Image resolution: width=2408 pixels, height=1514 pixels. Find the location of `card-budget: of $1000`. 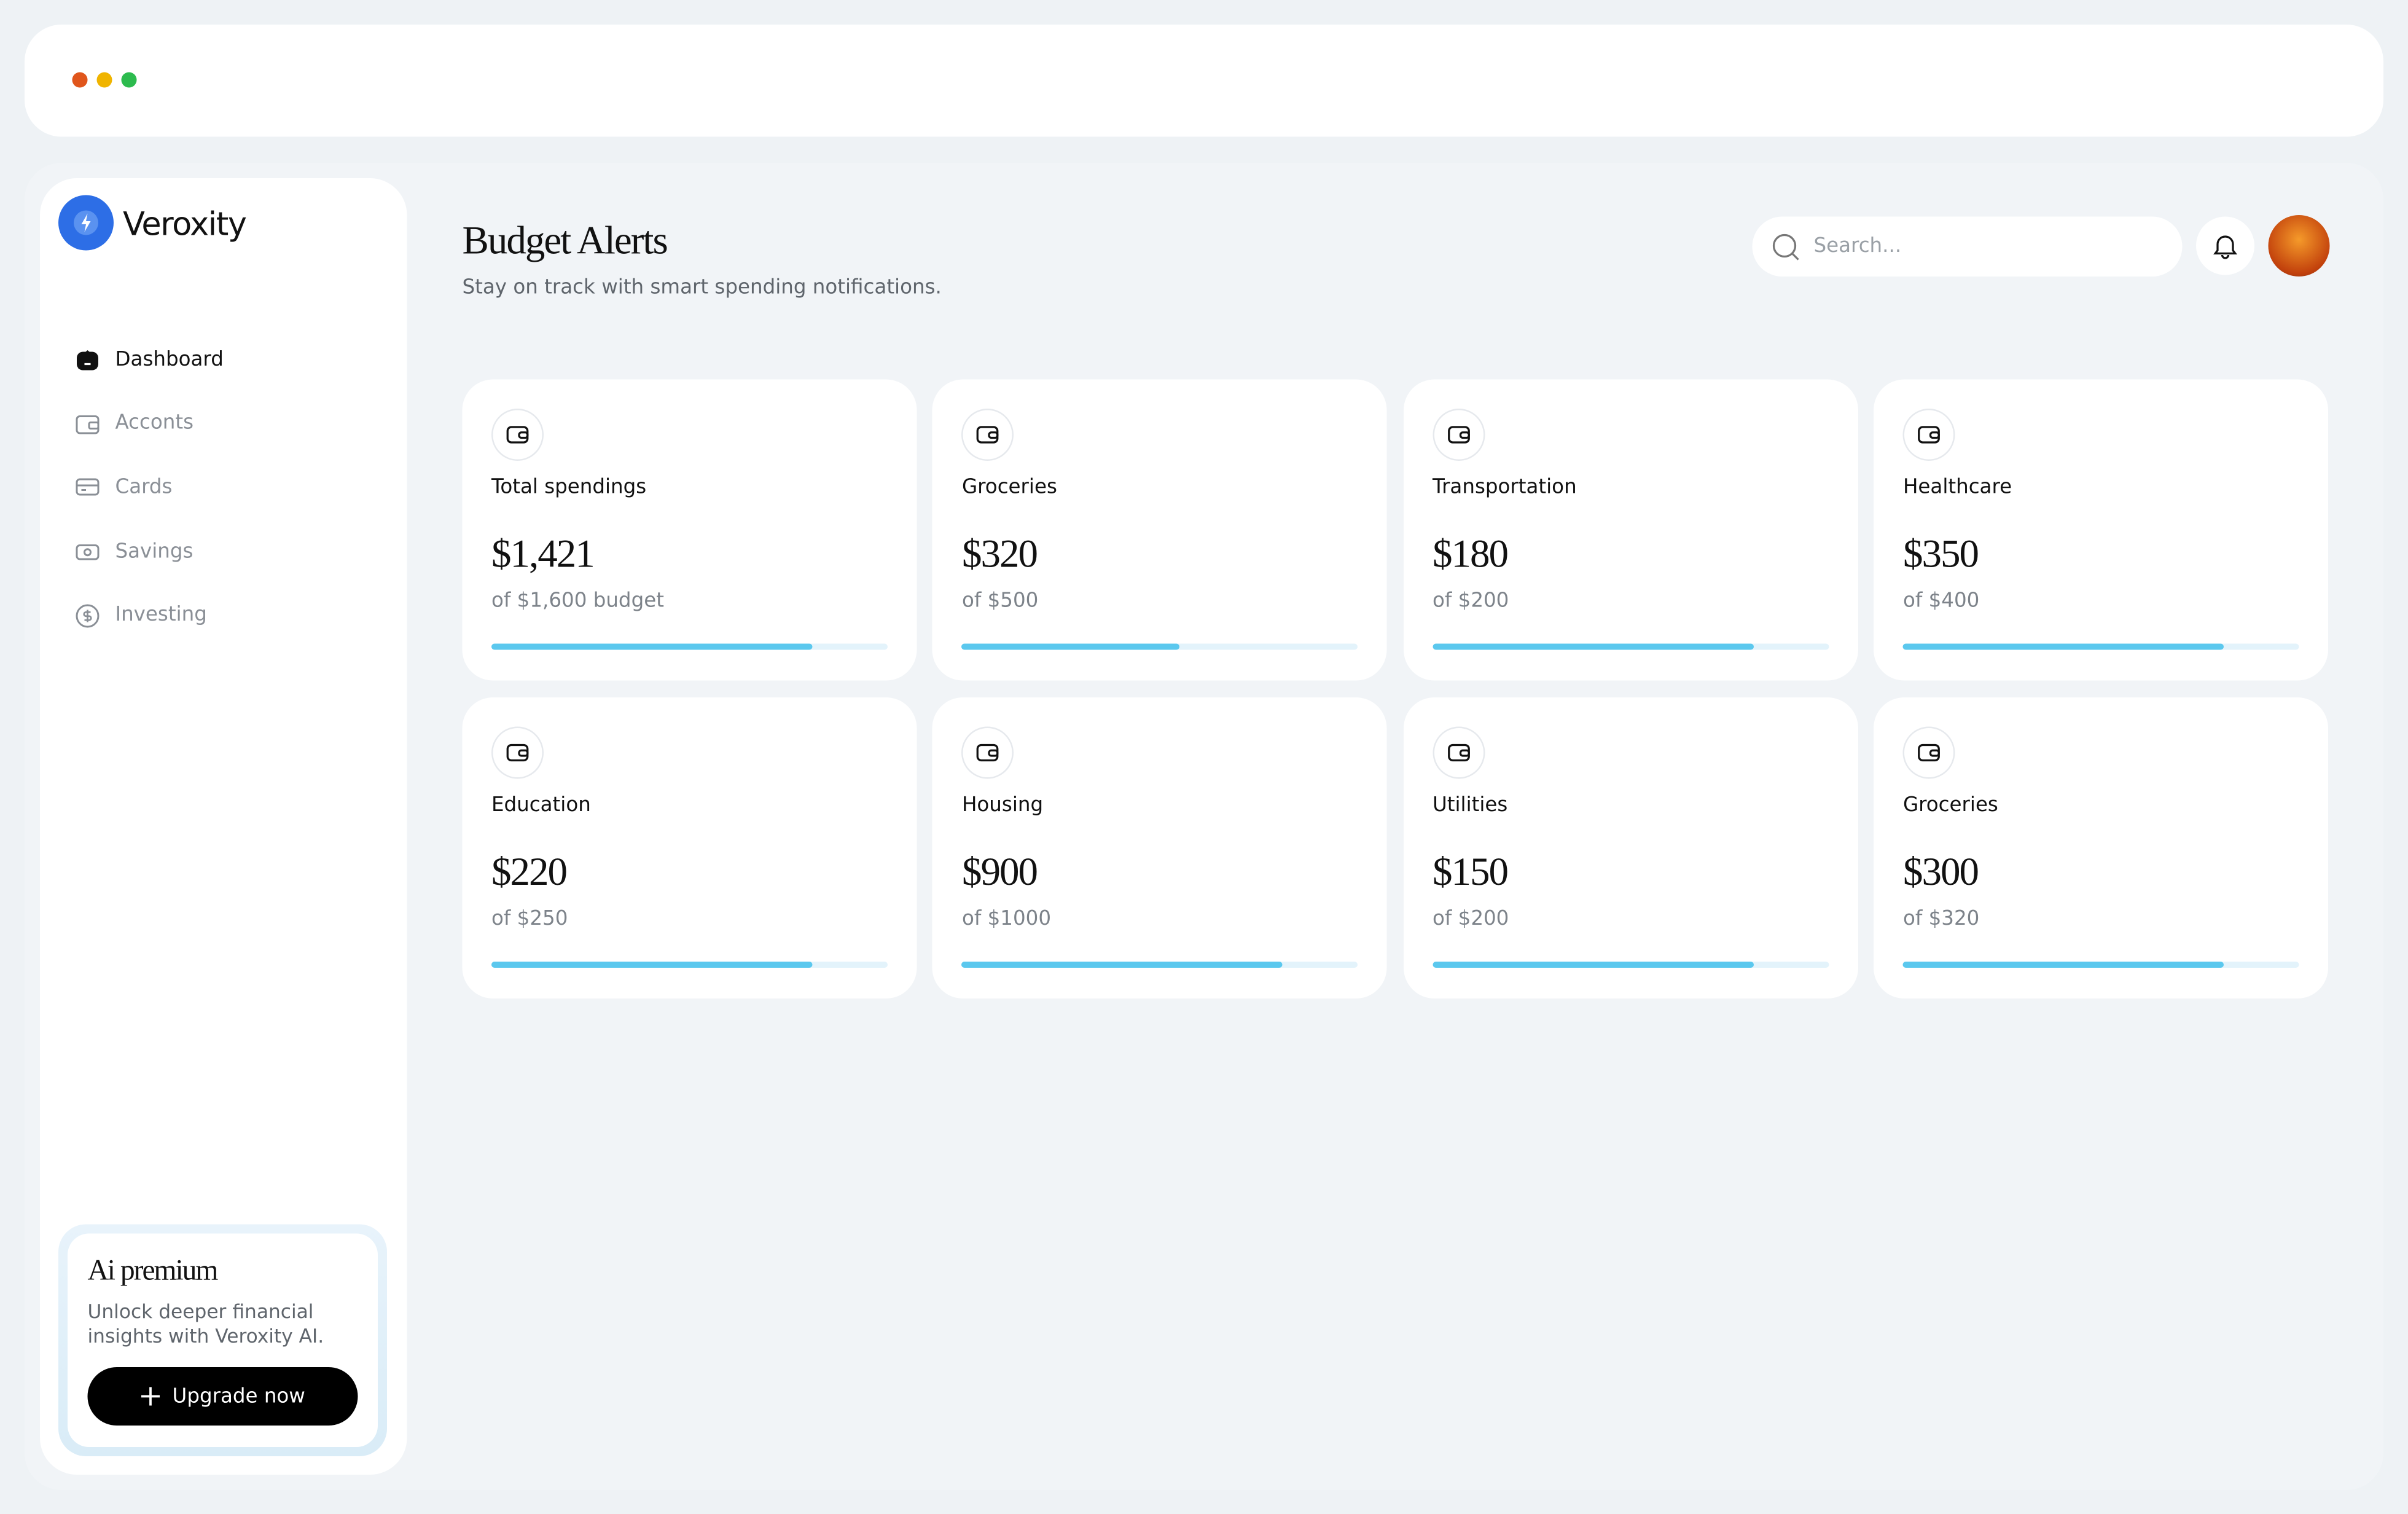

card-budget: of $1000 is located at coordinates (1007, 919).